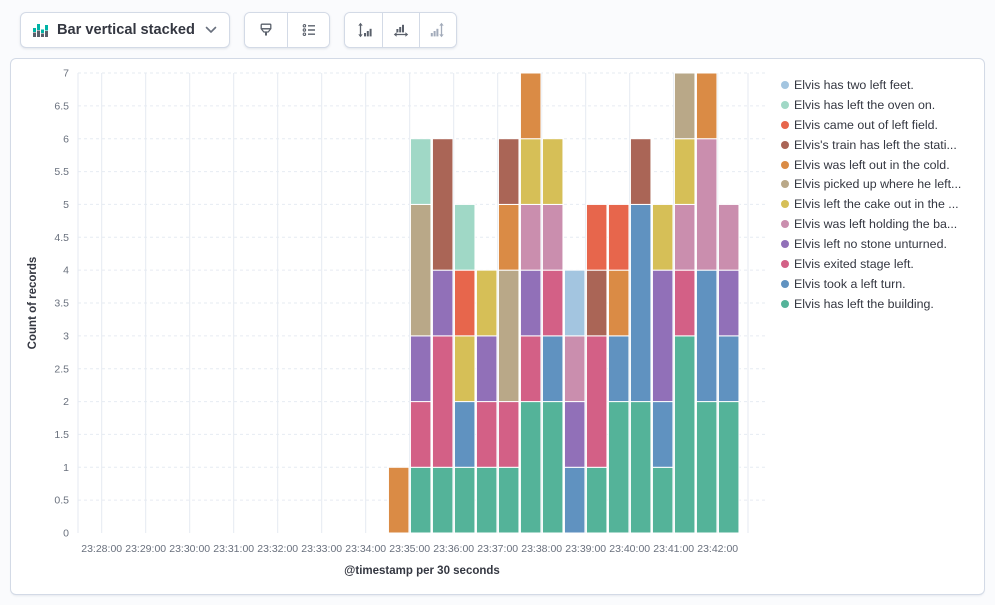 The height and width of the screenshot is (605, 995). What do you see at coordinates (673, 549) in the screenshot?
I see `x-tick-label: 23:41:00` at bounding box center [673, 549].